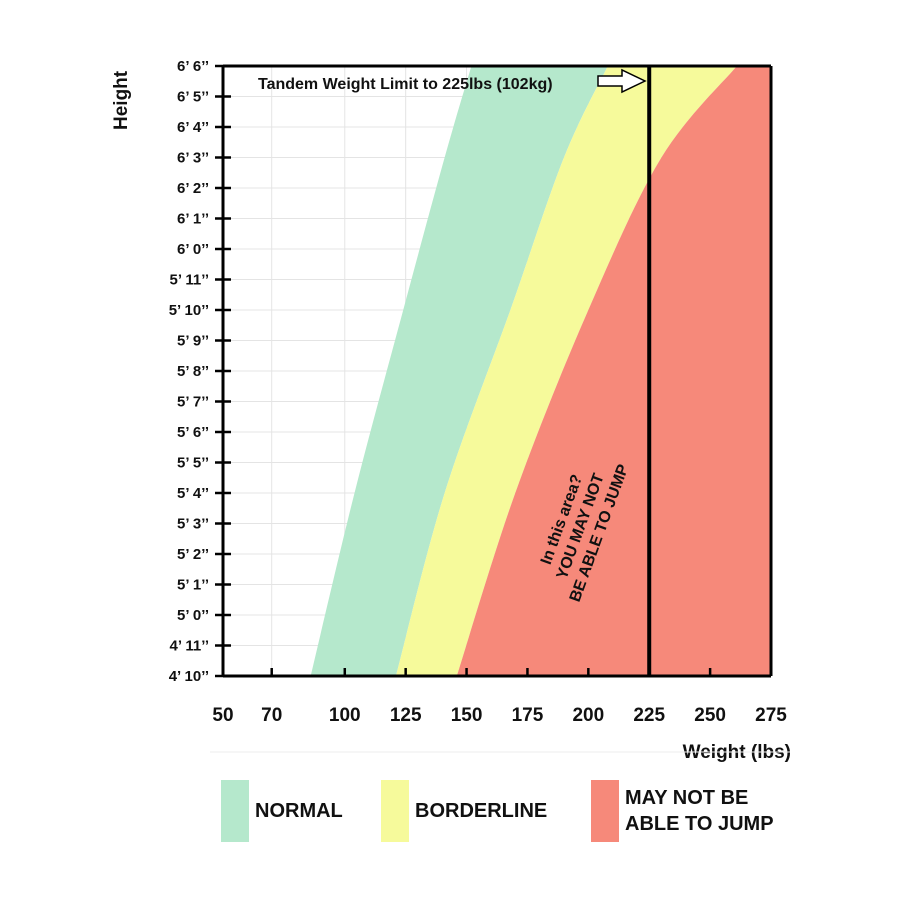 The height and width of the screenshot is (900, 900). I want to click on legend-normal: NORMAL, so click(282, 811).